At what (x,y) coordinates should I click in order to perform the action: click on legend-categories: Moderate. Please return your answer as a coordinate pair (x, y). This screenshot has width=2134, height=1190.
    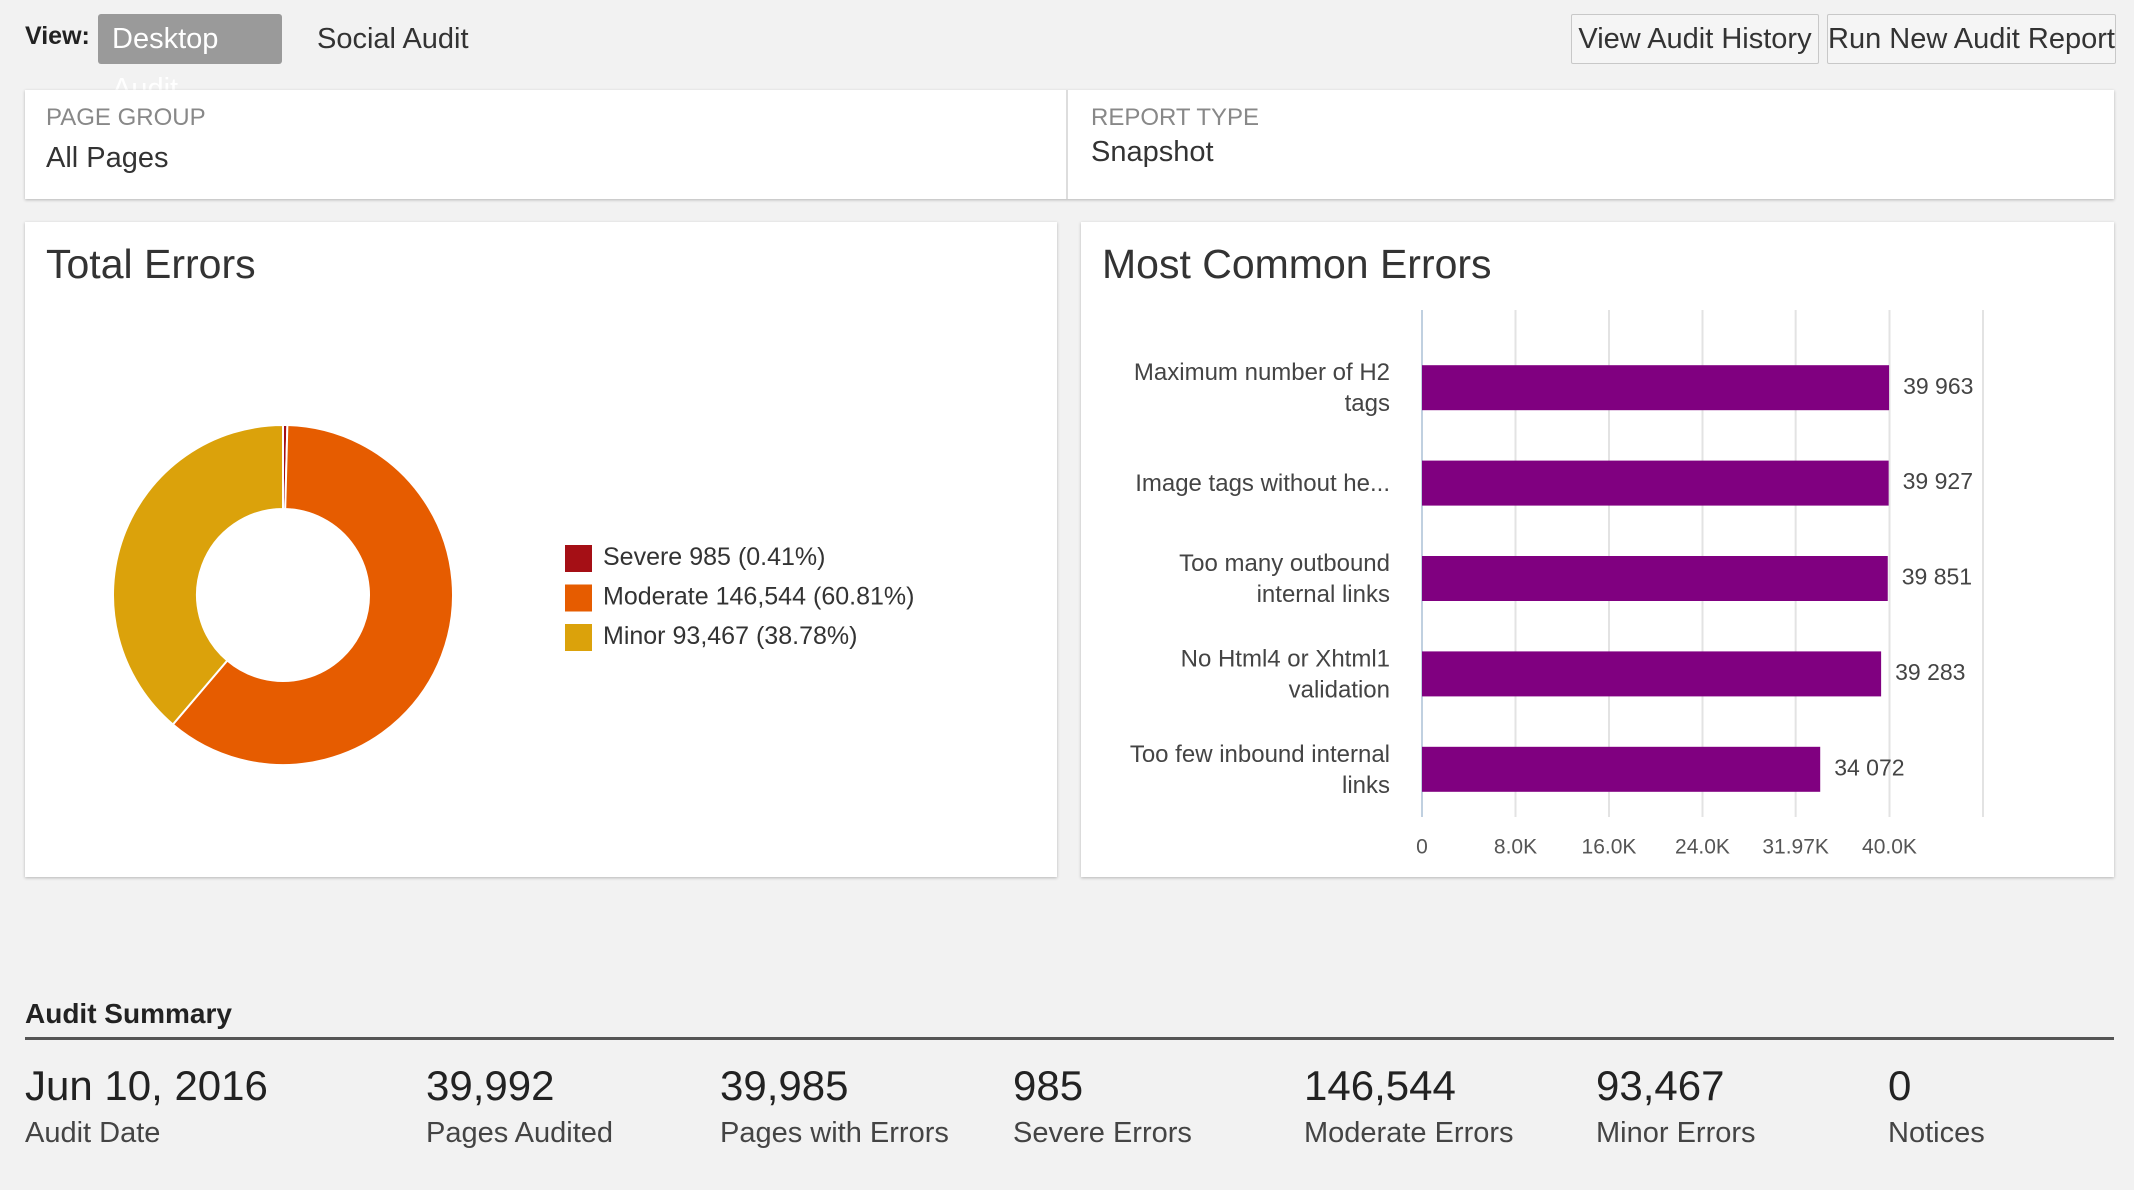
    Looking at the image, I should click on (656, 596).